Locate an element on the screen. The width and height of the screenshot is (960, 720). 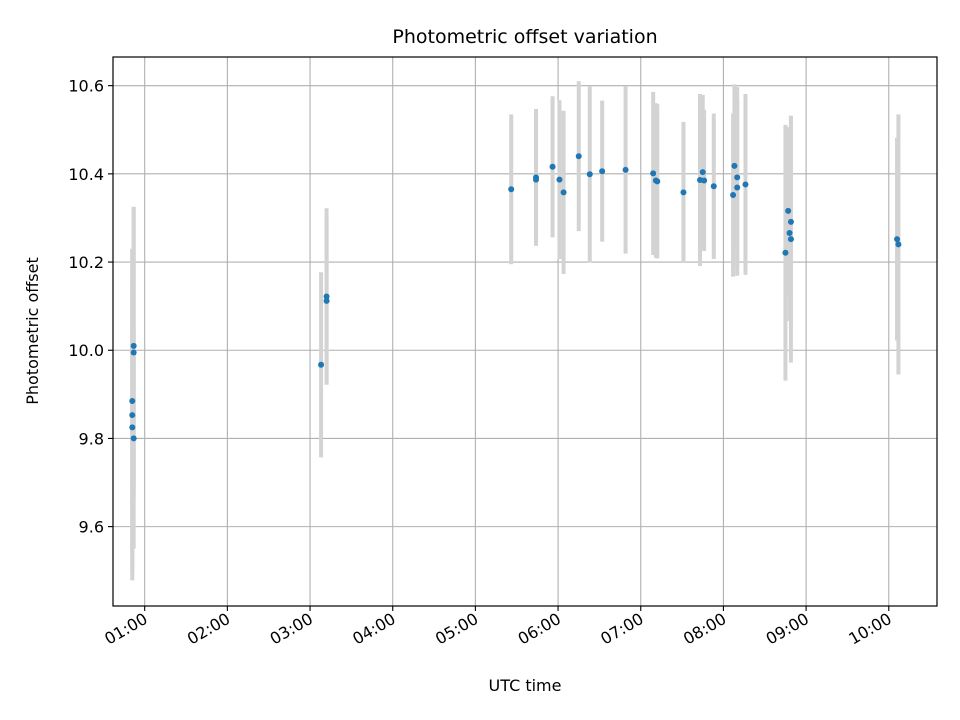
x-axis-title: UTC time is located at coordinates (525, 685).